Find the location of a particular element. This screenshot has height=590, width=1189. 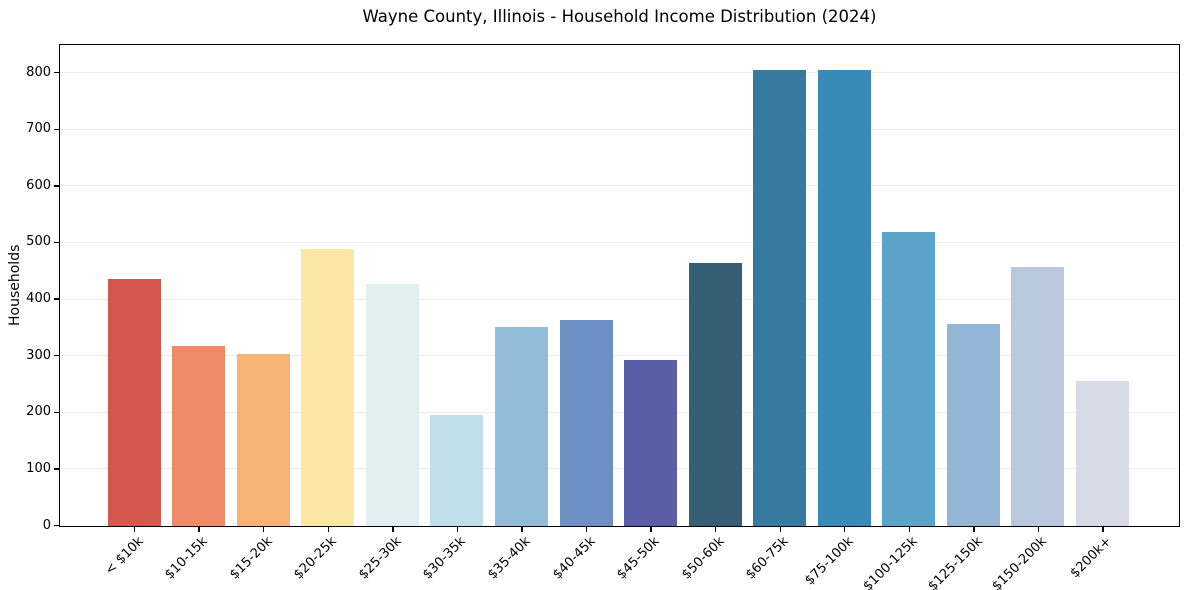

bar-$45-50k is located at coordinates (651, 442).